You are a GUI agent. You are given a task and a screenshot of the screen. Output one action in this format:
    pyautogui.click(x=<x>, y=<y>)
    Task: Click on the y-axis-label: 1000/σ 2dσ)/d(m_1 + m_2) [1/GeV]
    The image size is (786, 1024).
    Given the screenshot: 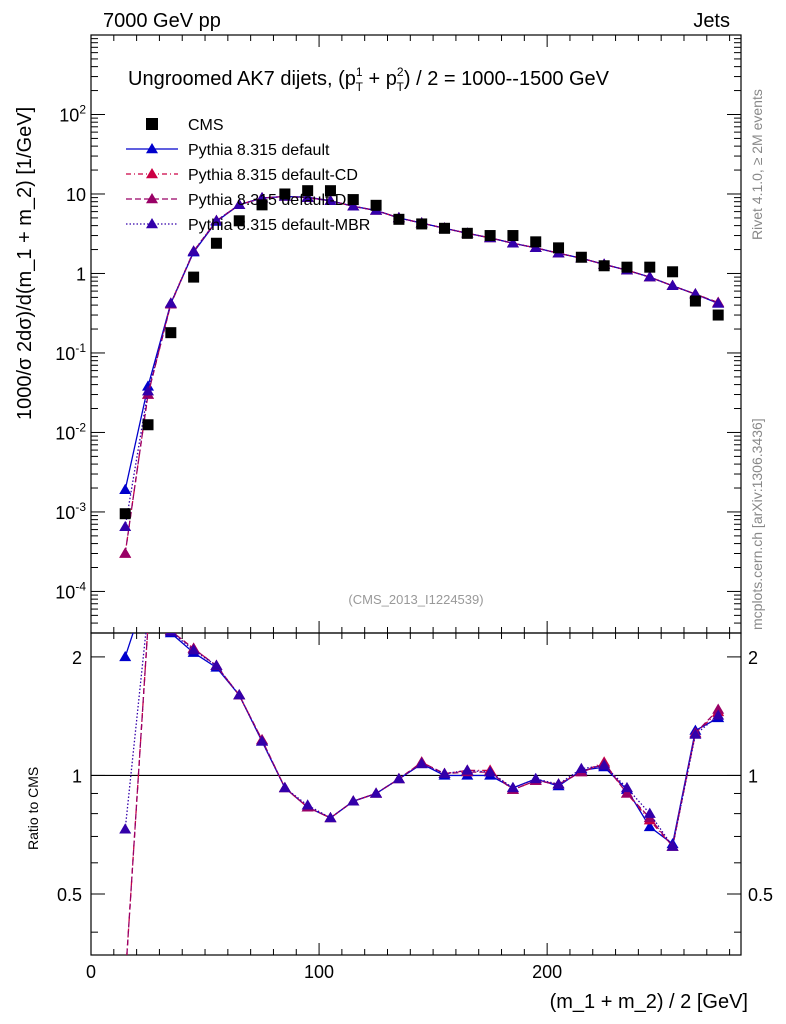 What is the action you would take?
    pyautogui.click(x=25, y=263)
    